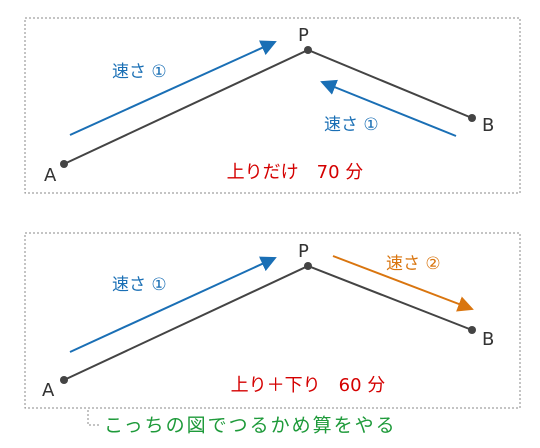 The image size is (540, 448). Describe the element at coordinates (93, 418) in the screenshot. I see `connector` at that location.